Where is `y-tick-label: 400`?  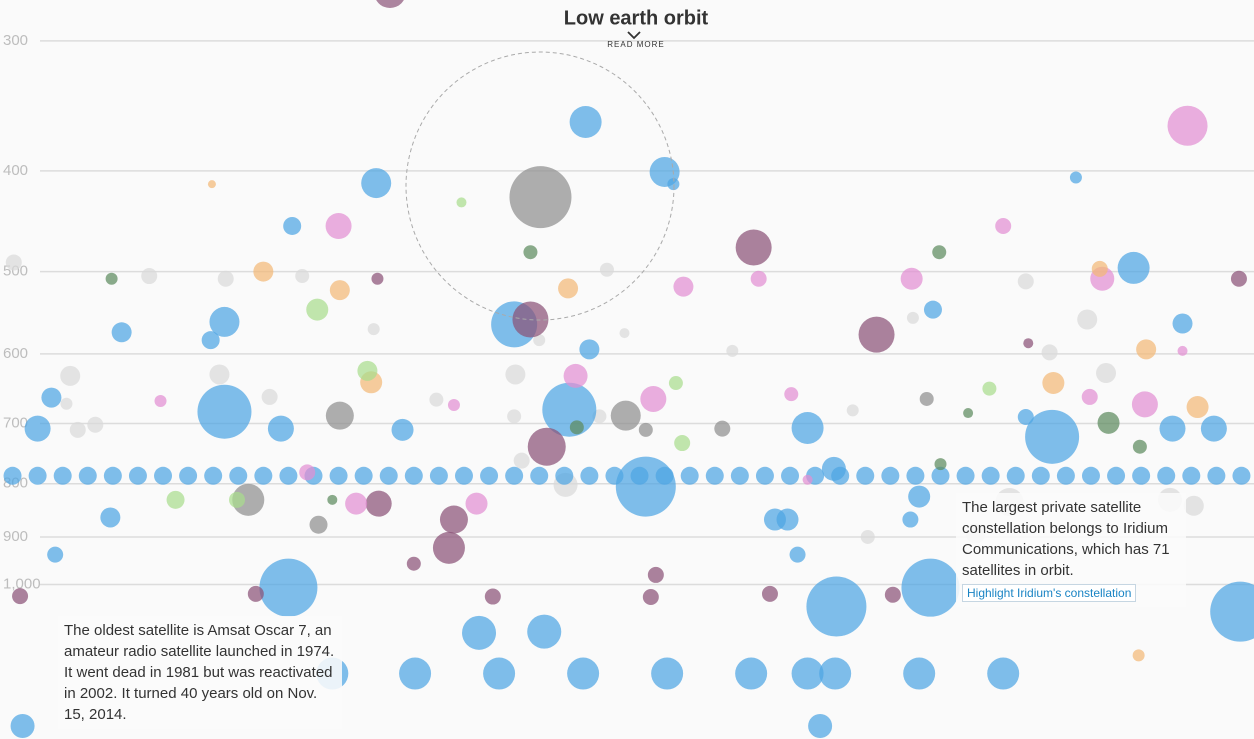
y-tick-label: 400 is located at coordinates (15, 170).